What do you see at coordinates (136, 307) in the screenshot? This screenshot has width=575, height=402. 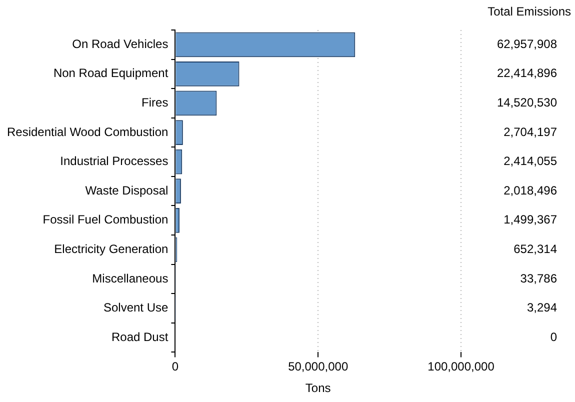 I see `y-tick-label: Solvent Use` at bounding box center [136, 307].